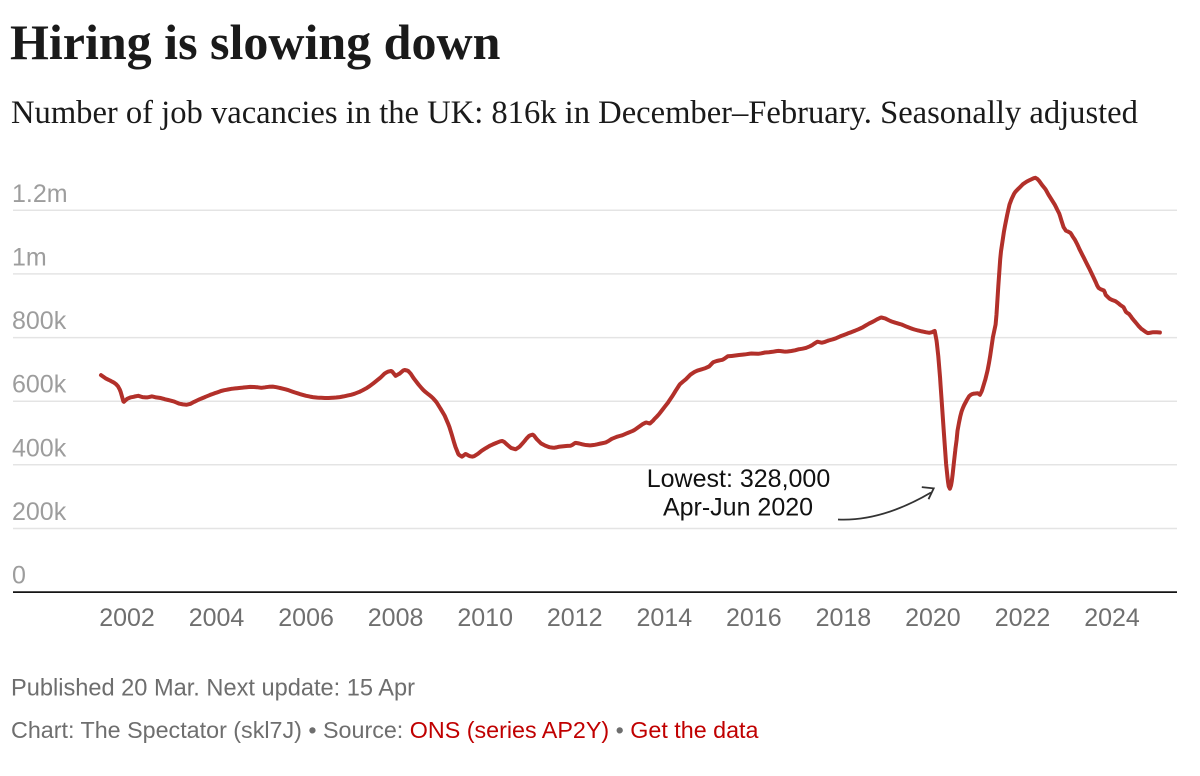 This screenshot has width=1200, height=776. I want to click on svg-text: Apr-Jun 2020, so click(738, 508).